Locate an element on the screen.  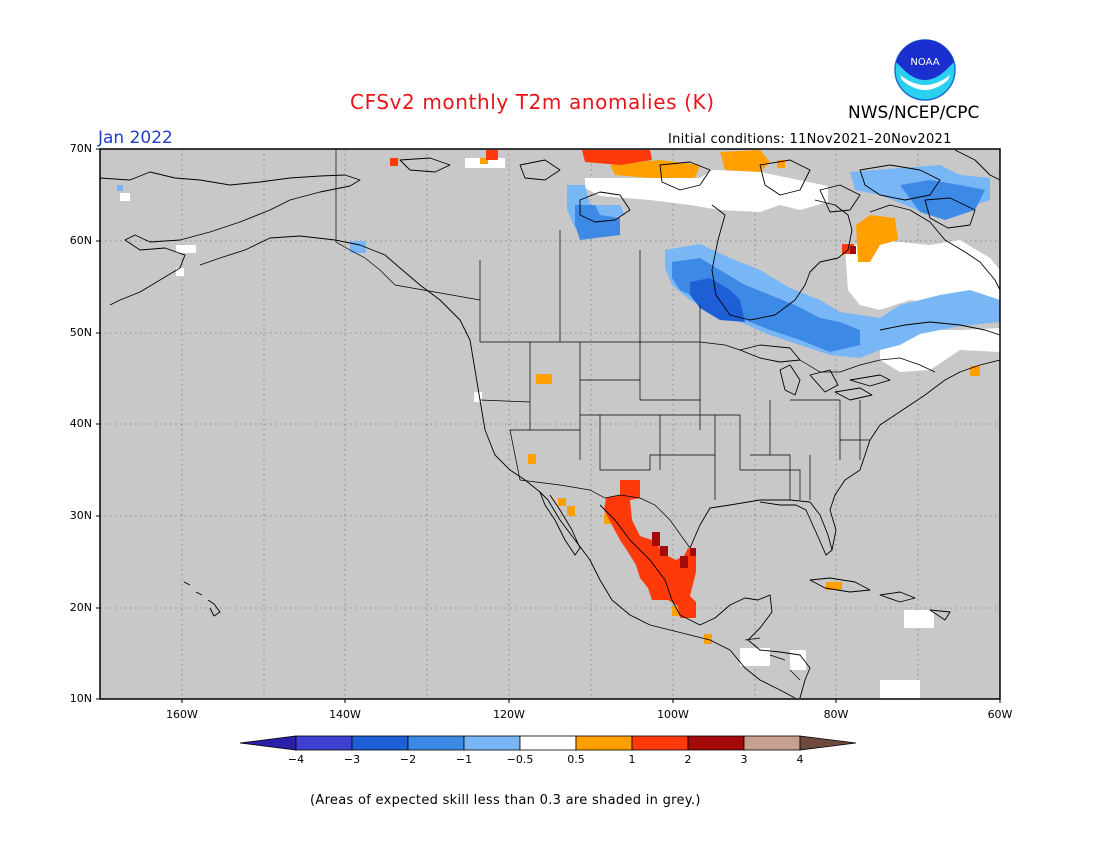
lat-label-40n: 40N is located at coordinates (80, 423).